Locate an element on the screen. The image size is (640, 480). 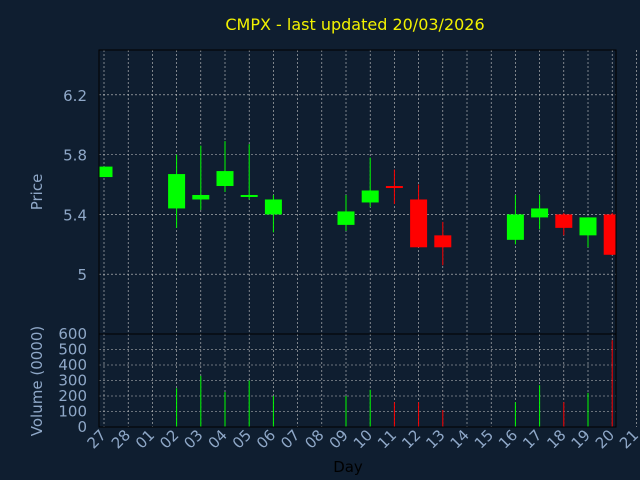
volume-axis-label: Volume (0000) is located at coordinates (37, 381).